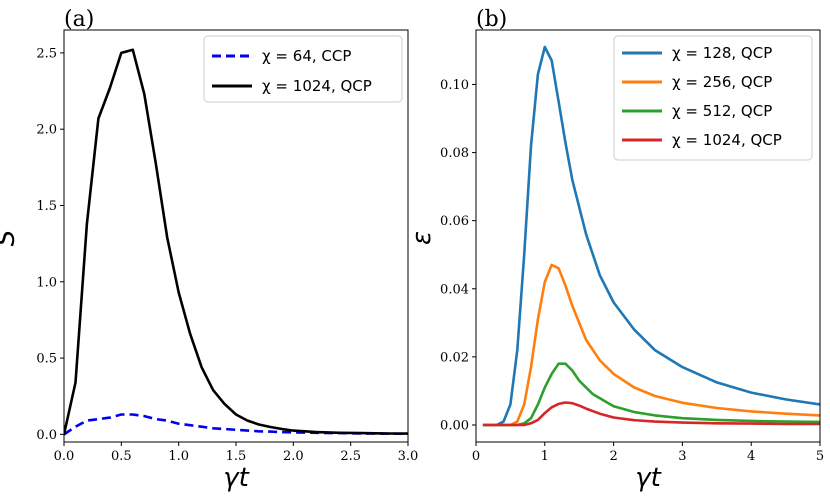 The height and width of the screenshot is (501, 830). What do you see at coordinates (46, 130) in the screenshot?
I see `ytick-label: 2.0` at bounding box center [46, 130].